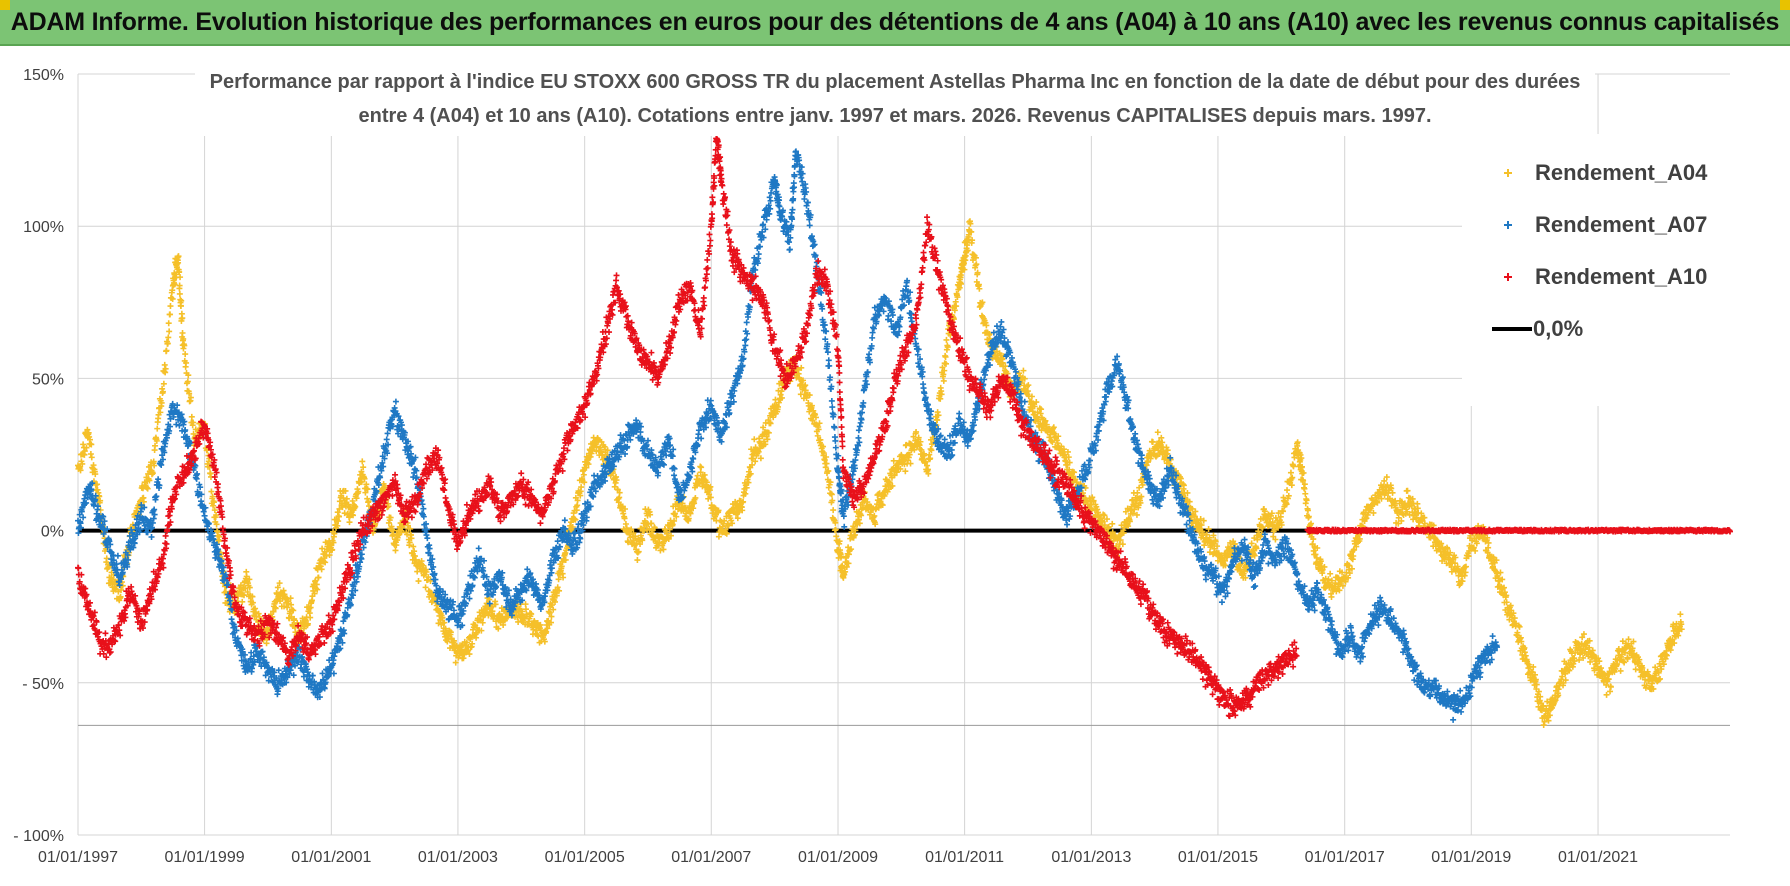  What do you see at coordinates (1785, 5) in the screenshot?
I see `banner-corner-right` at bounding box center [1785, 5].